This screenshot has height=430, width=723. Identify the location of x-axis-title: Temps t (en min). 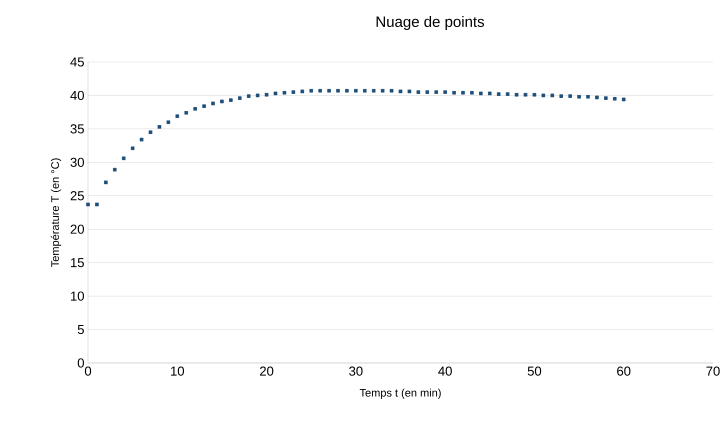
(400, 393).